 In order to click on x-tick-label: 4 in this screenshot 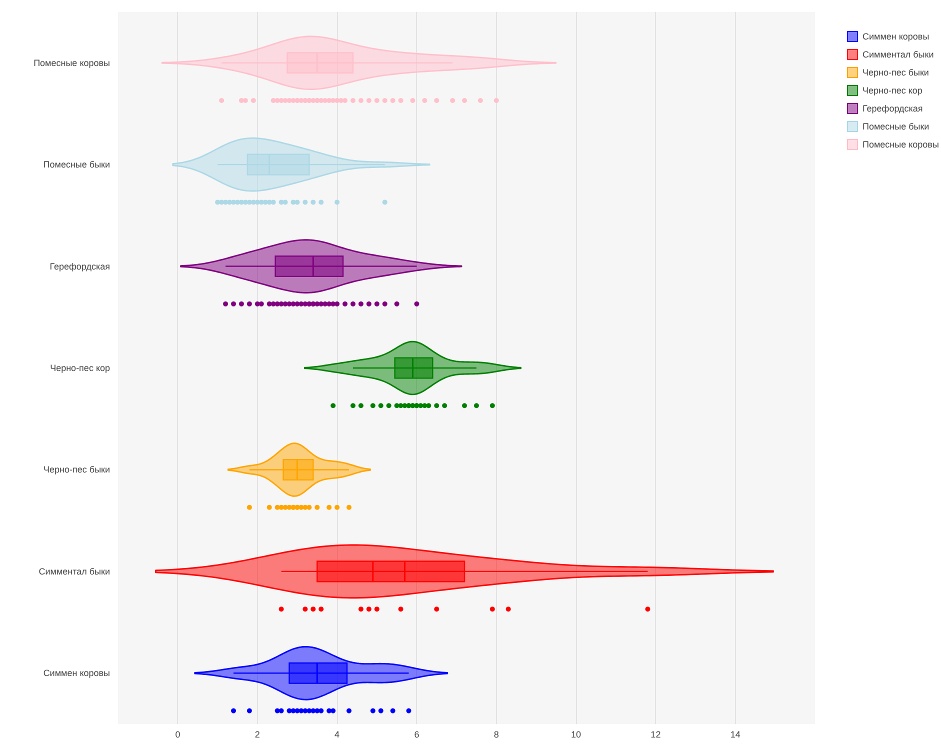, I will do `click(337, 735)`.